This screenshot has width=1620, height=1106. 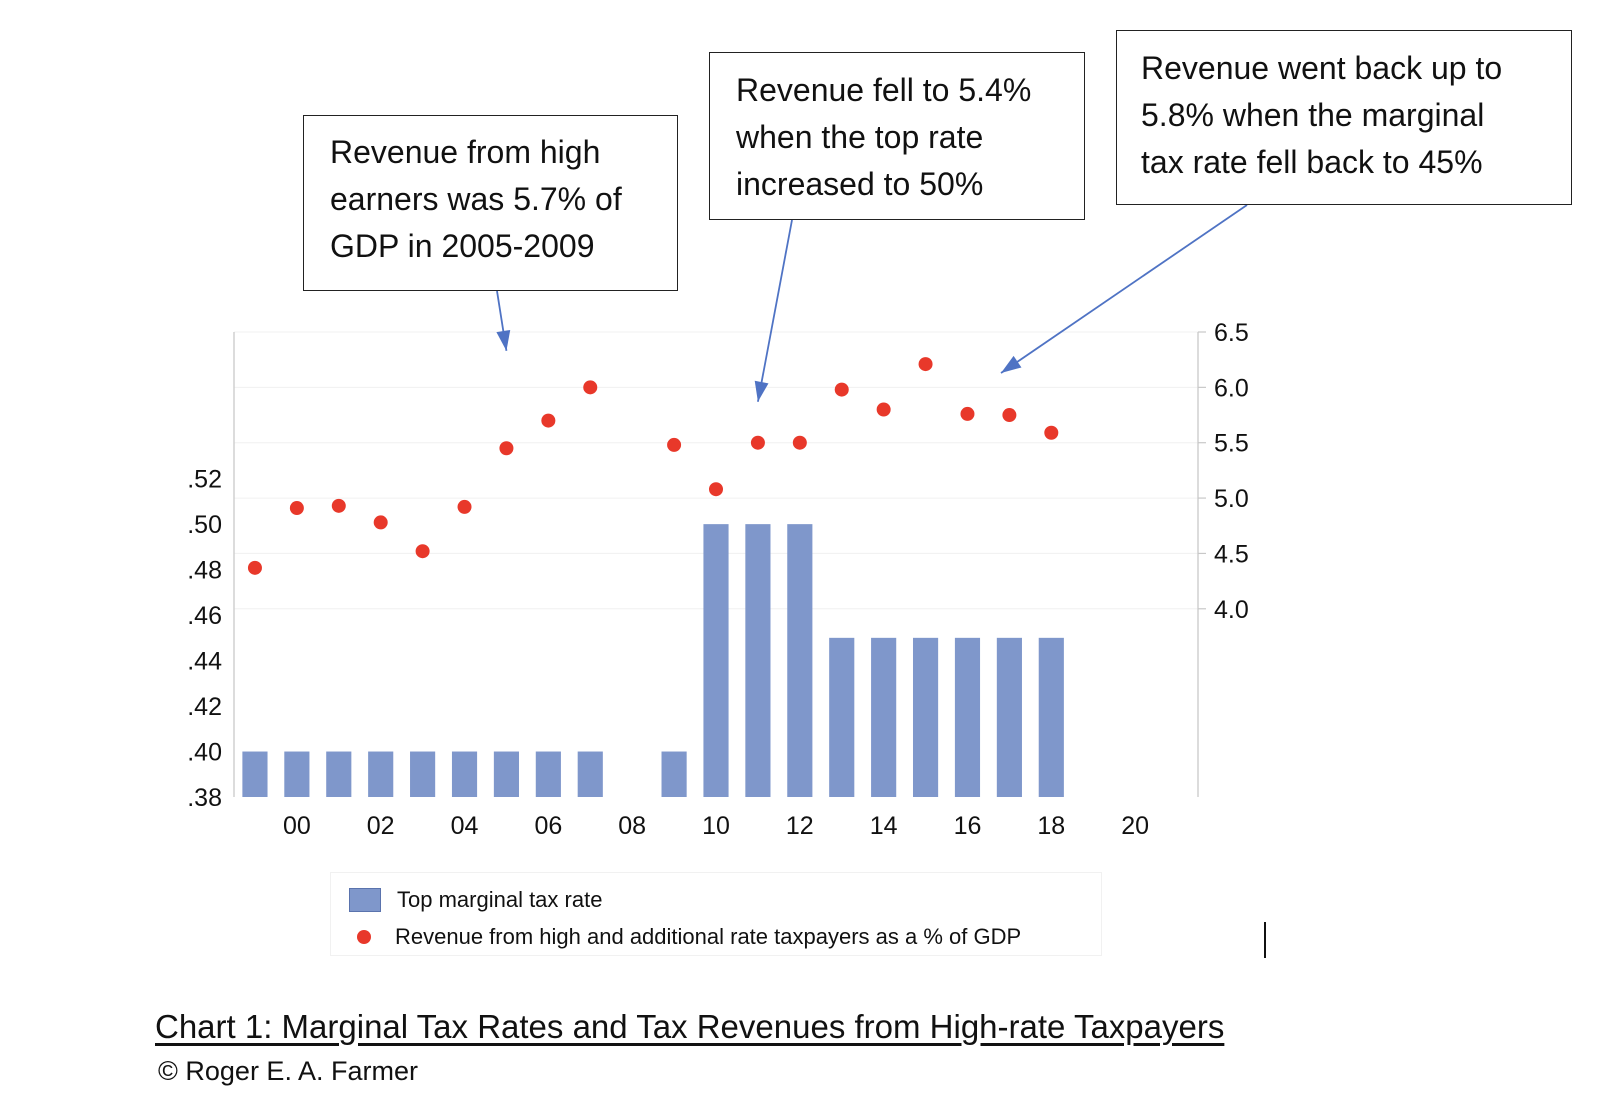 What do you see at coordinates (884, 826) in the screenshot?
I see `x-tick-label: 14` at bounding box center [884, 826].